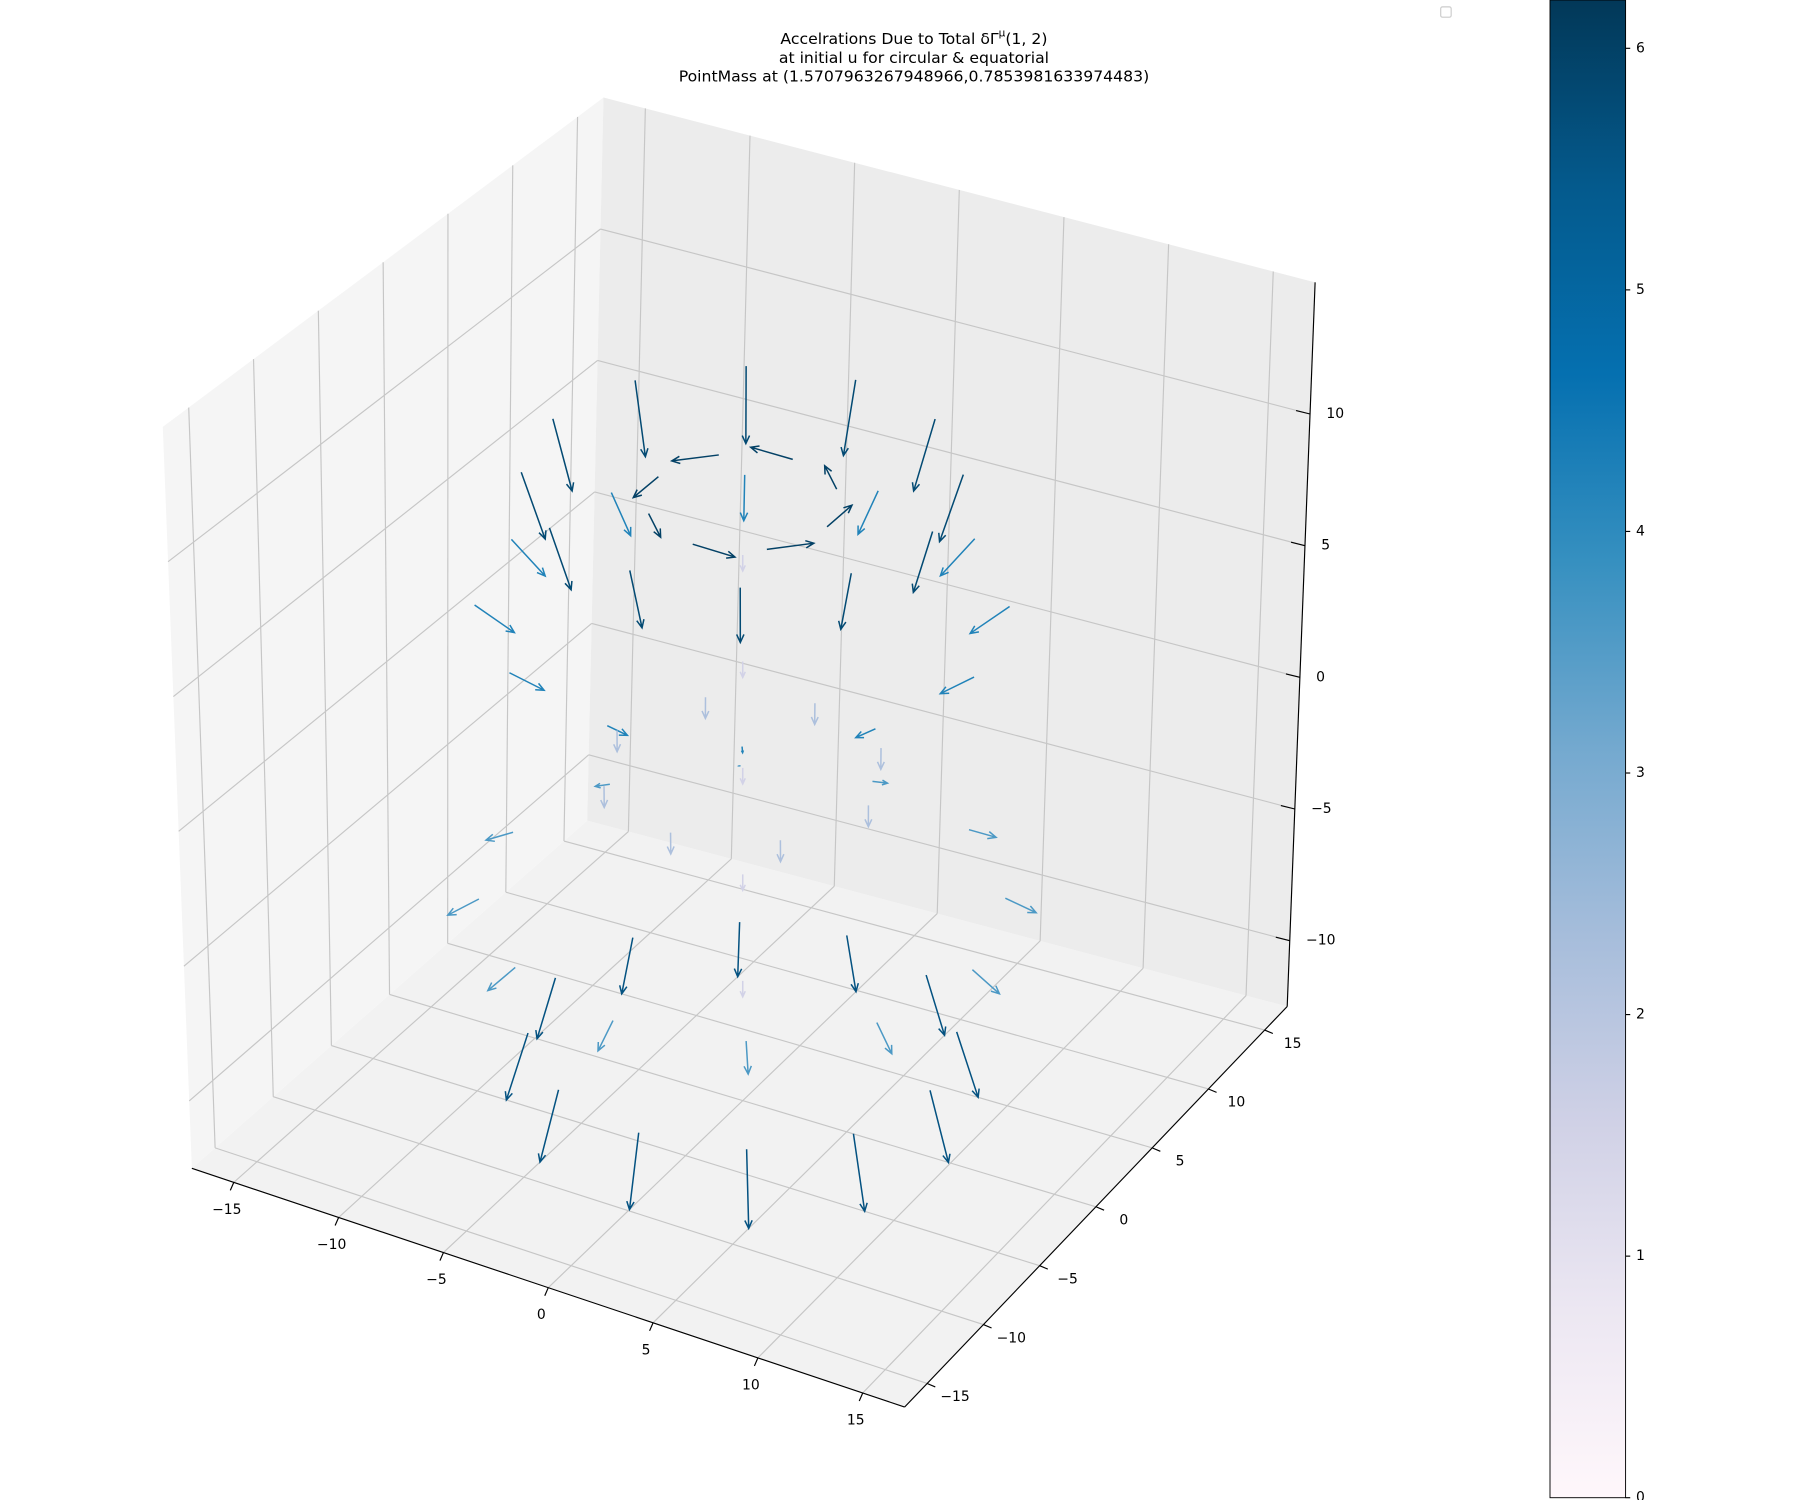  Describe the element at coordinates (1640, 290) in the screenshot. I see `colorbar-tick-label: 5` at that location.